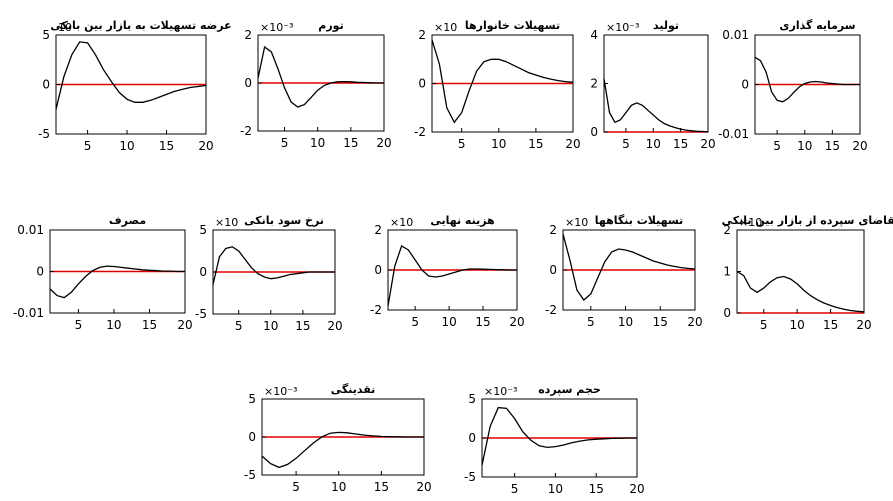  I want to click on irf-panel: 5 10 15 20 5 0 -5 ×10⁻³ حجم سپرده, so click(554, 439).